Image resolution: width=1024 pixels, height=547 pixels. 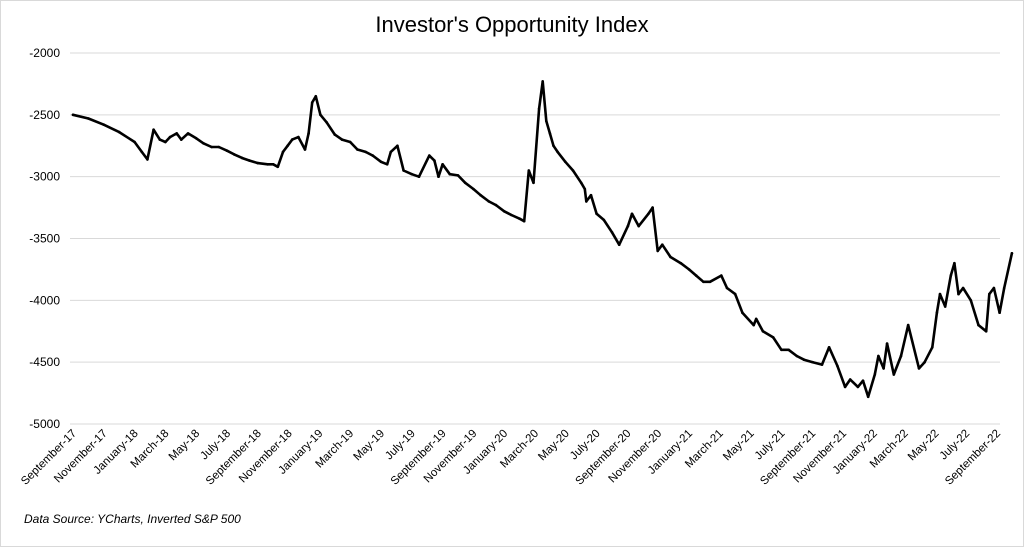 I want to click on x-tick-label: May-19, so click(x=370, y=446).